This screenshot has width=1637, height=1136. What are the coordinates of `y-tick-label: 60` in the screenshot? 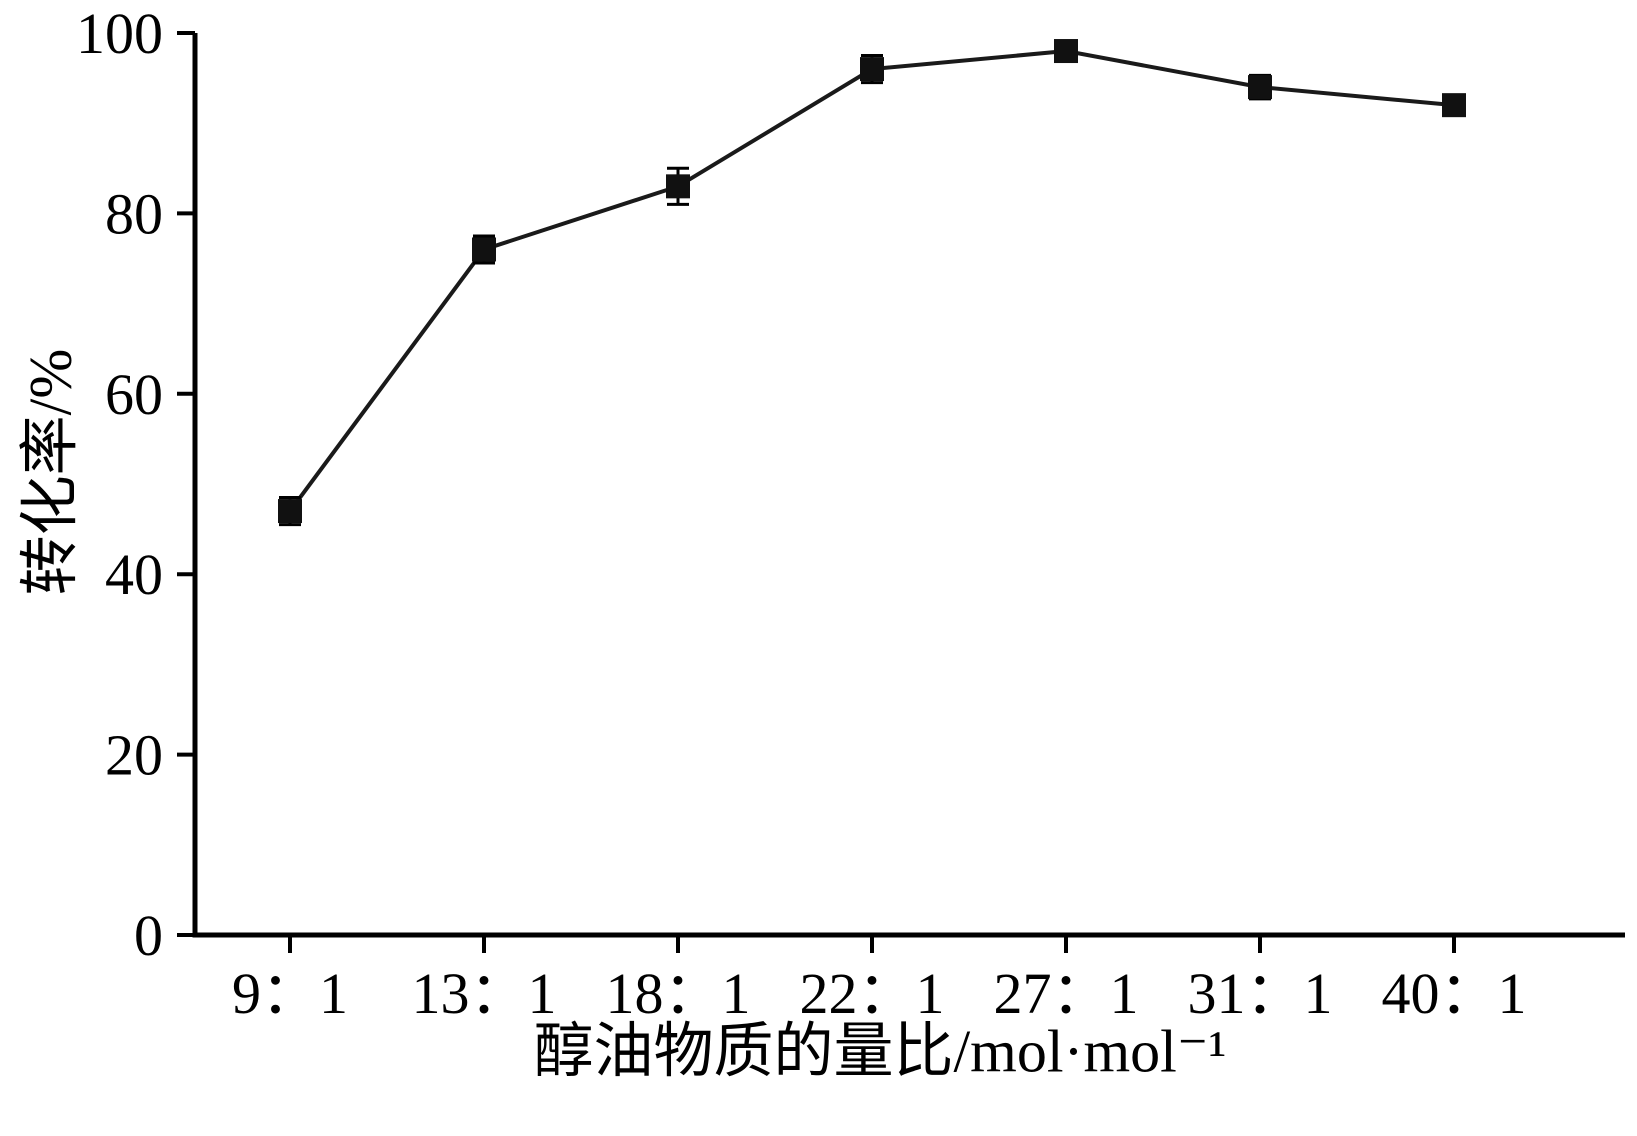 It's located at (134, 394).